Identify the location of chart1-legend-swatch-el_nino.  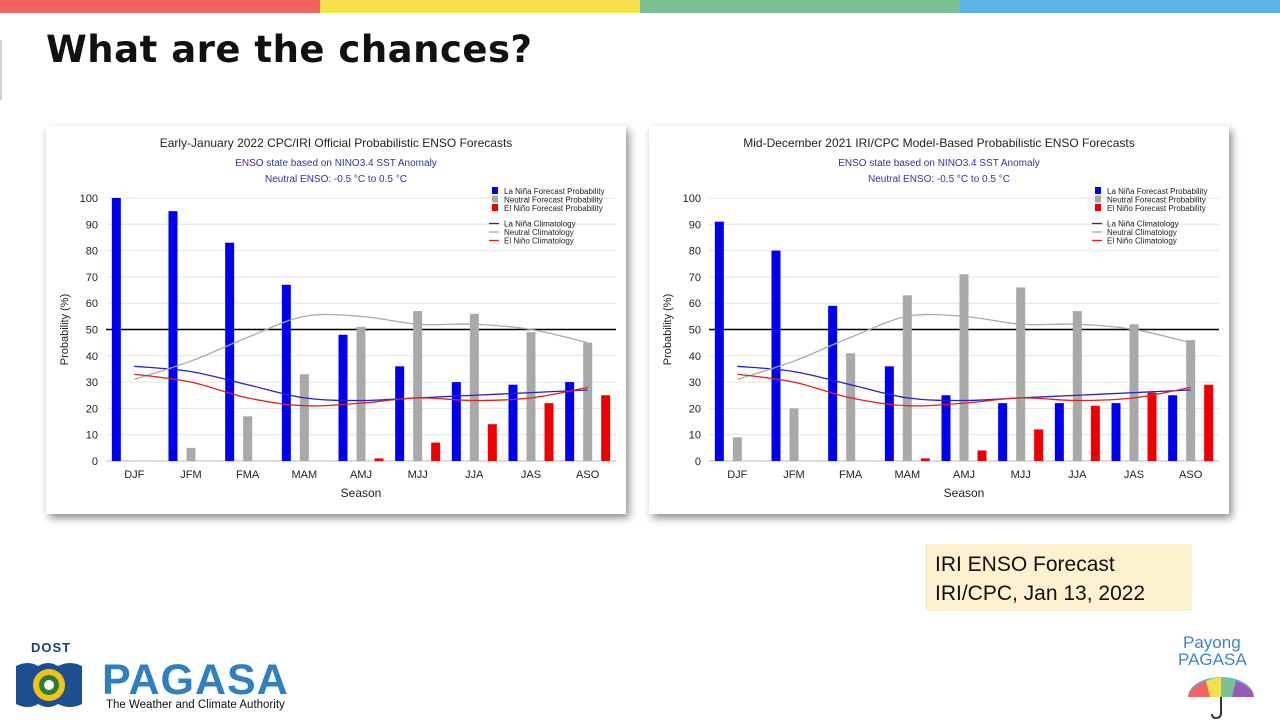
(1098, 207).